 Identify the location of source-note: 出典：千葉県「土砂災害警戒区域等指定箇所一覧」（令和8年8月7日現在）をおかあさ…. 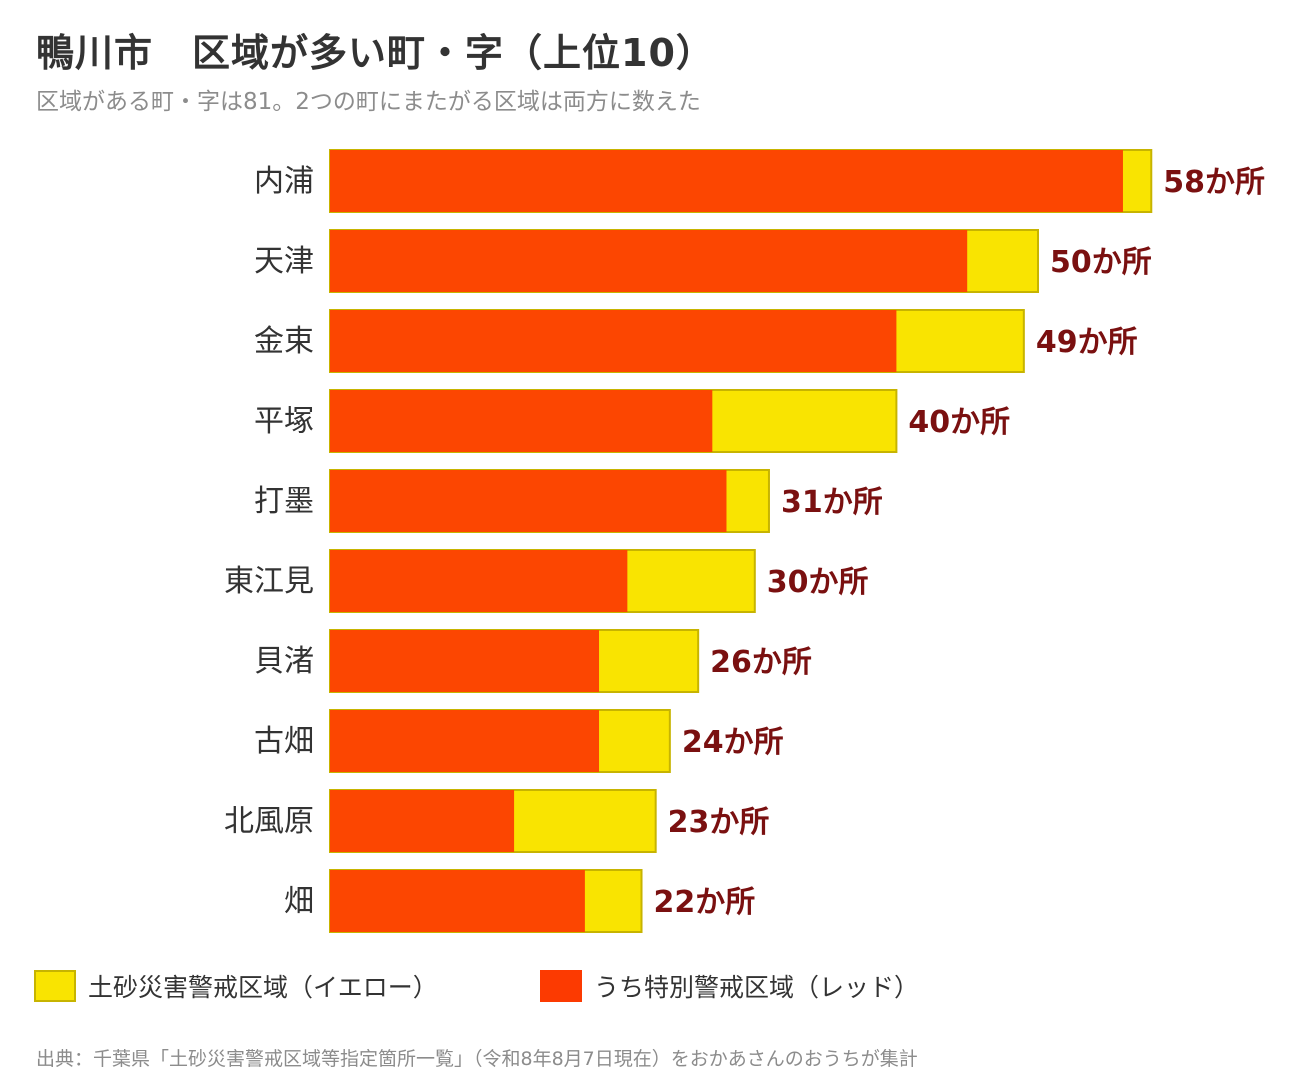
(477, 1059).